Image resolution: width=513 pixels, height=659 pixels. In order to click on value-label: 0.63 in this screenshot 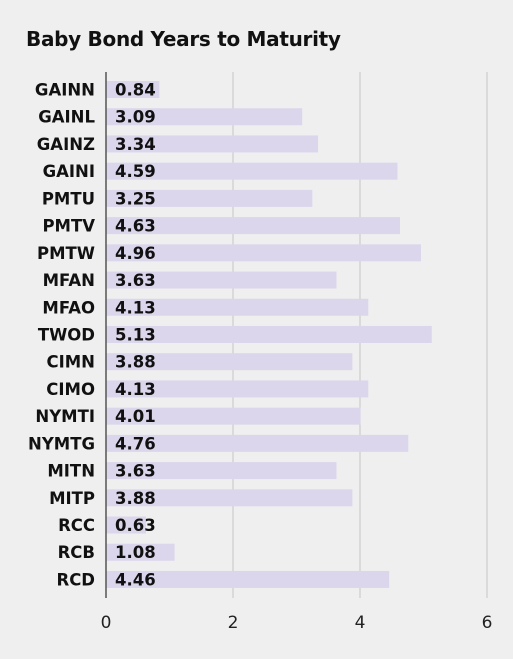, I will do `click(135, 525)`.